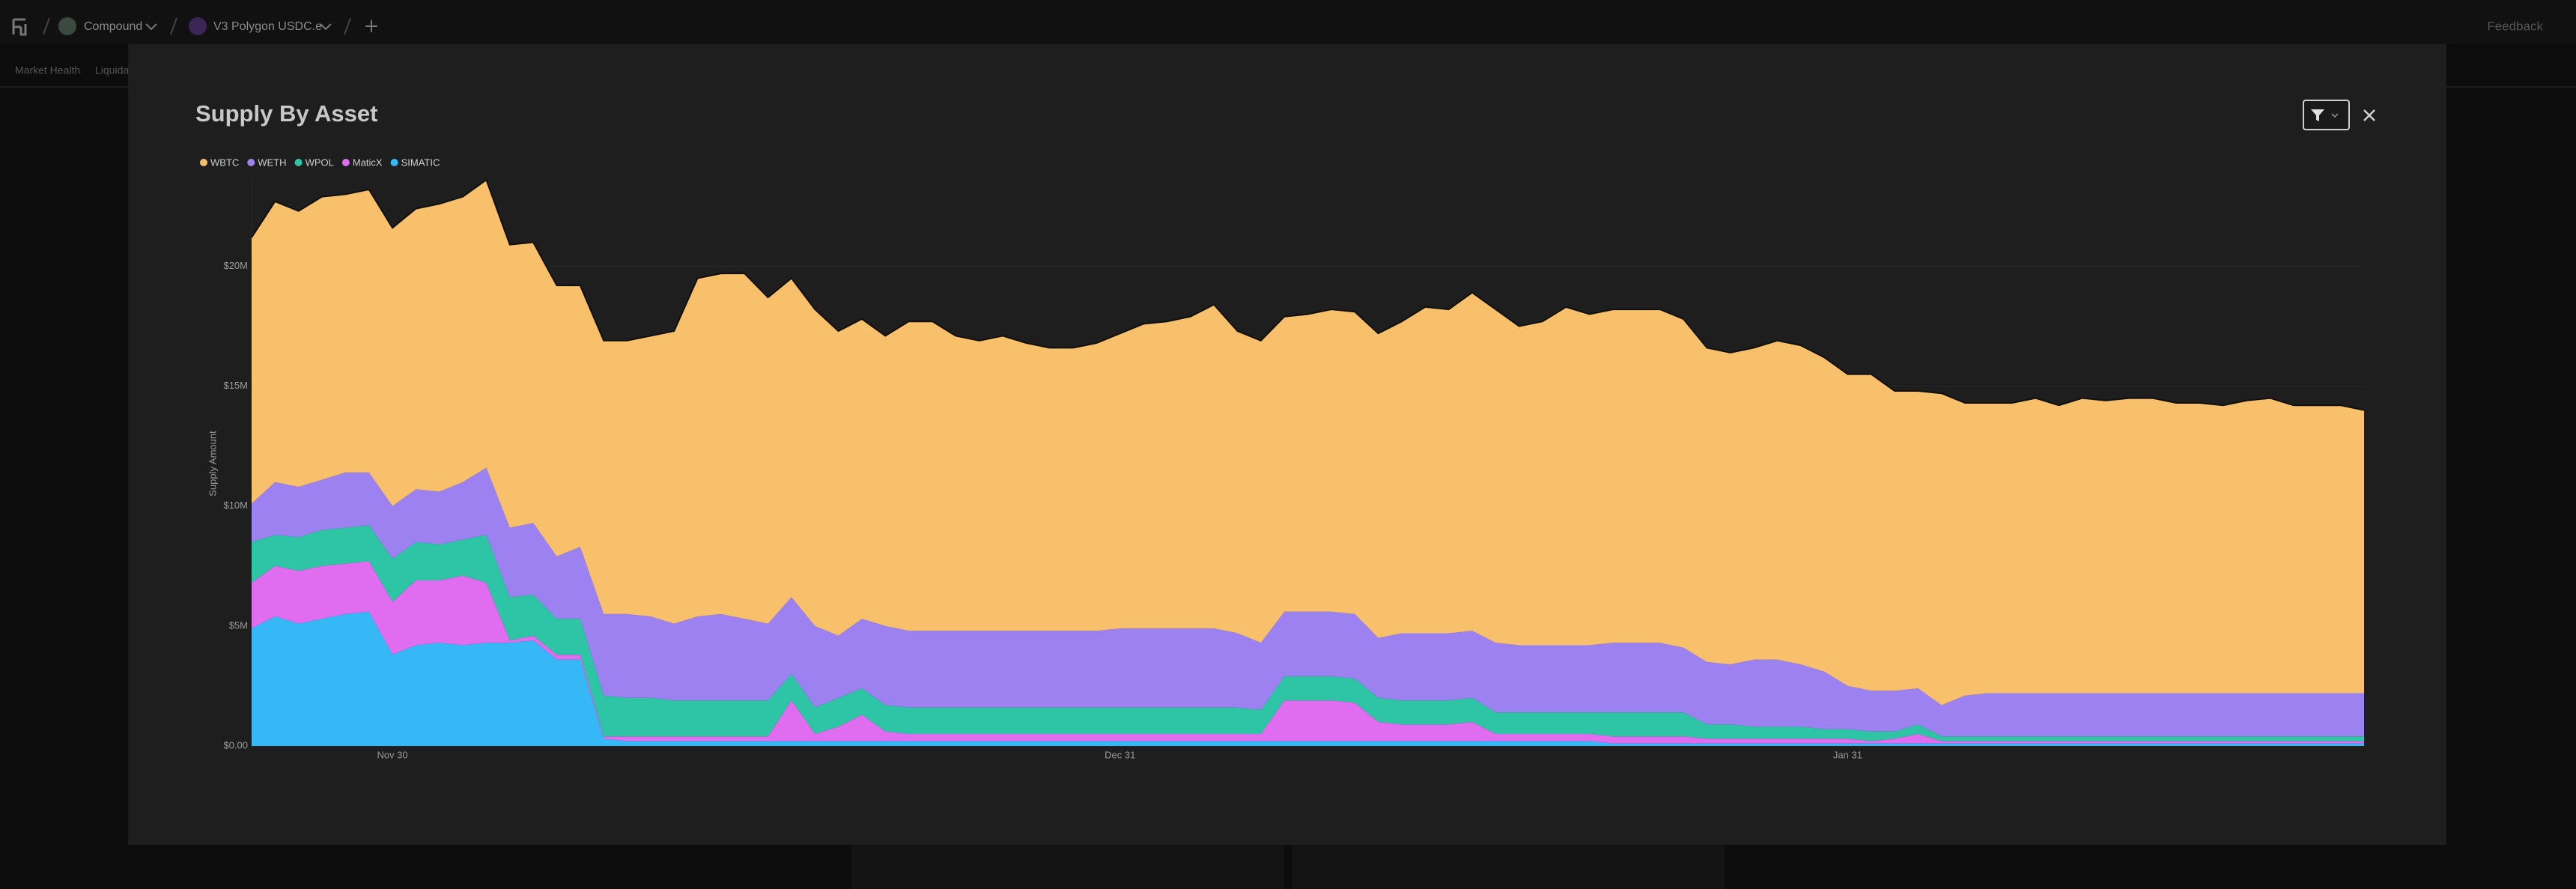 The image size is (2576, 889). Describe the element at coordinates (212, 464) in the screenshot. I see `y-axis-title: Supply Amount` at that location.